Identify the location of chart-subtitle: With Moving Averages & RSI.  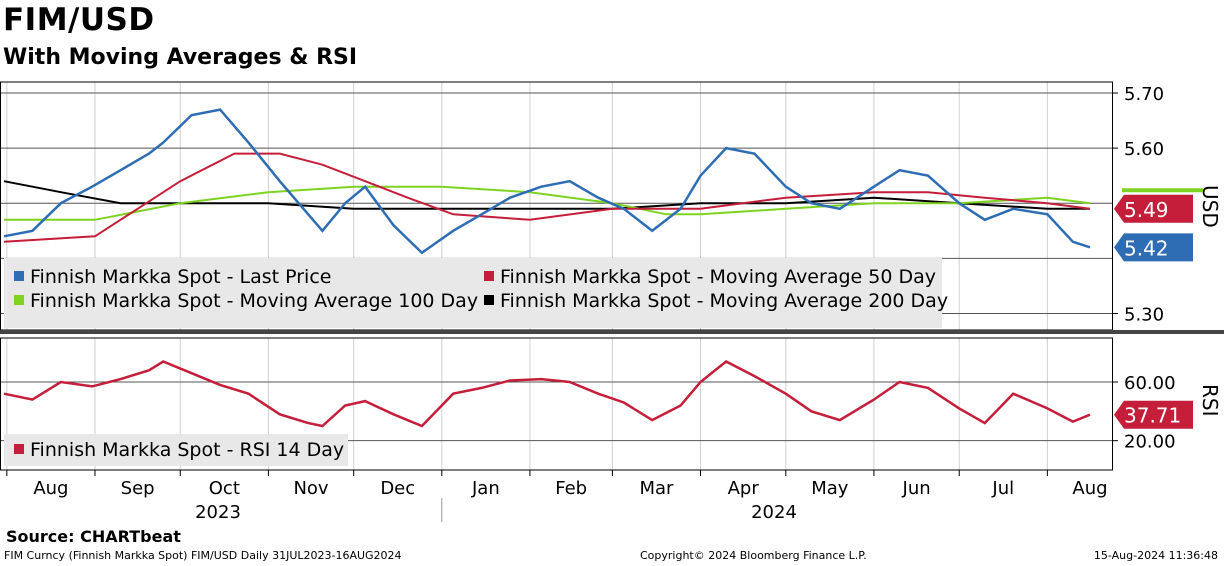
(180, 57).